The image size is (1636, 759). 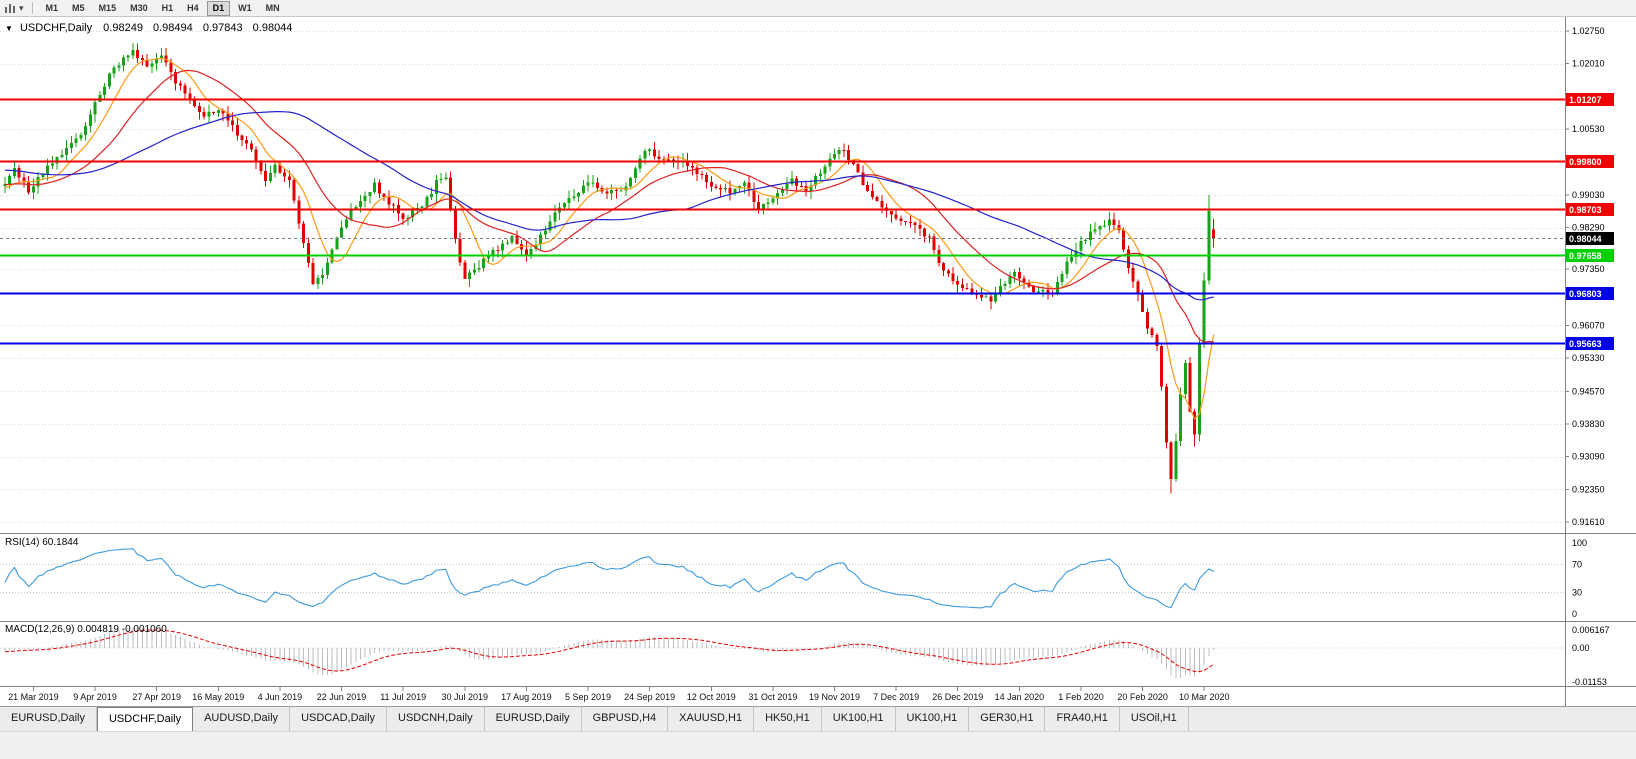 I want to click on svg-text: 20 Feb 2020, so click(x=1142, y=697).